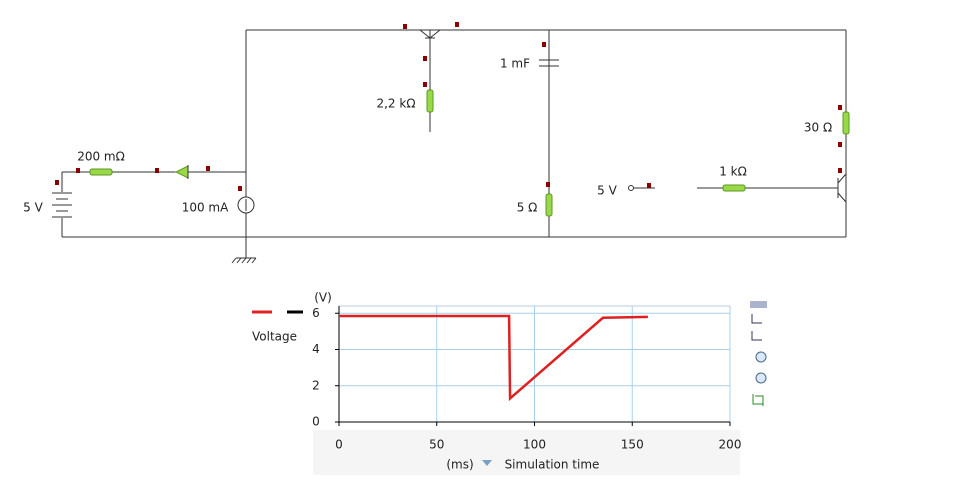 The height and width of the screenshot is (502, 958). Describe the element at coordinates (323, 298) in the screenshot. I see `y-unit: (V)` at that location.